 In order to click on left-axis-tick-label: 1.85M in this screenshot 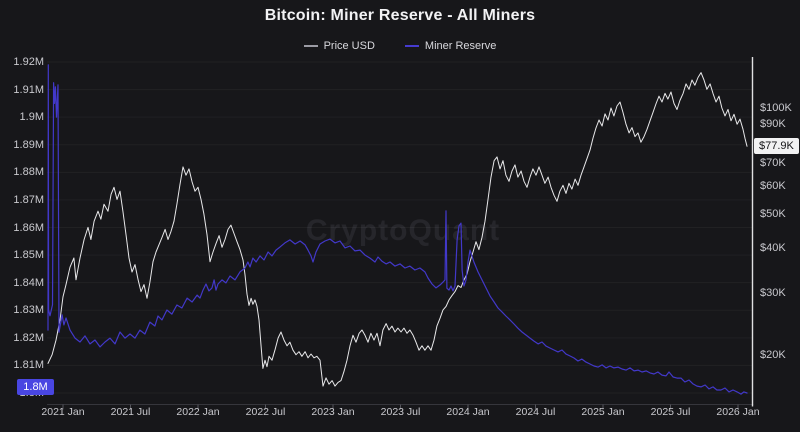, I will do `click(28, 255)`.